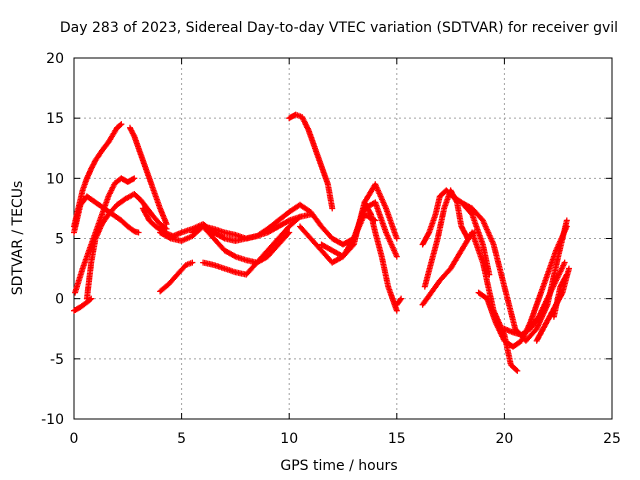 This screenshot has height=480, width=640. What do you see at coordinates (52, 420) in the screenshot?
I see `y-tick-label: -10` at bounding box center [52, 420].